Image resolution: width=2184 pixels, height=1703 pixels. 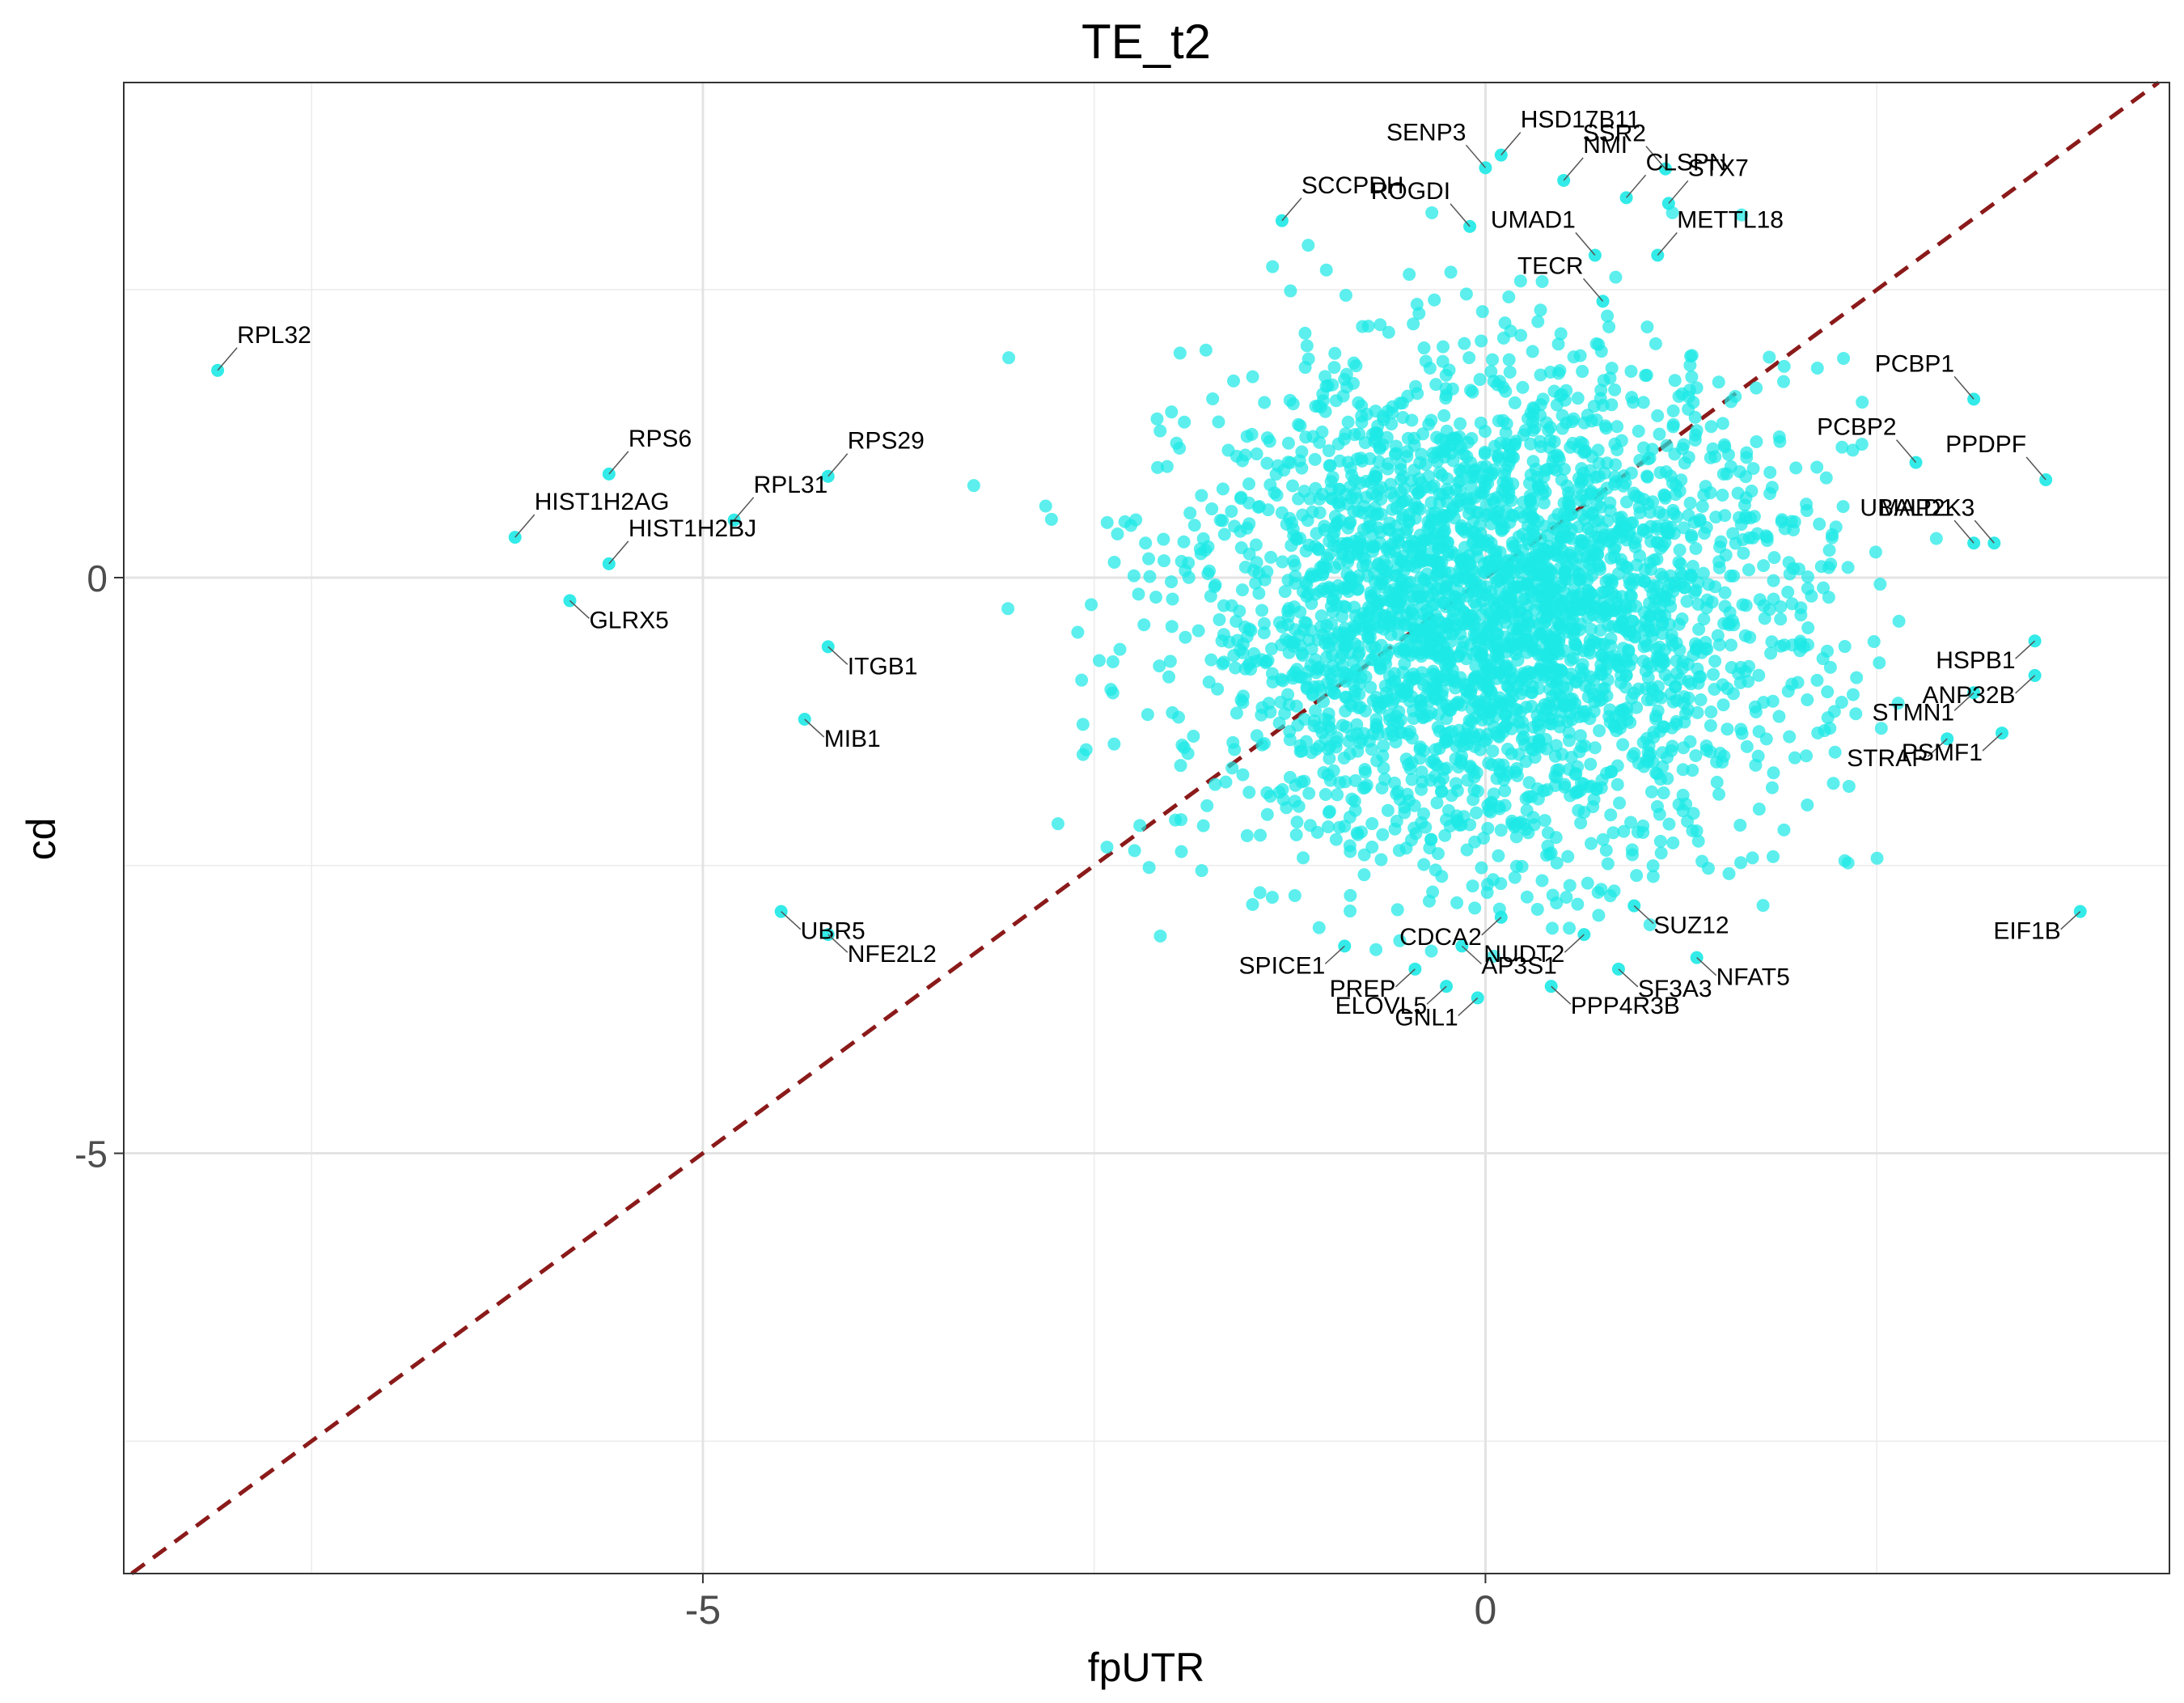 I want to click on point-label: RPS6, so click(x=660, y=439).